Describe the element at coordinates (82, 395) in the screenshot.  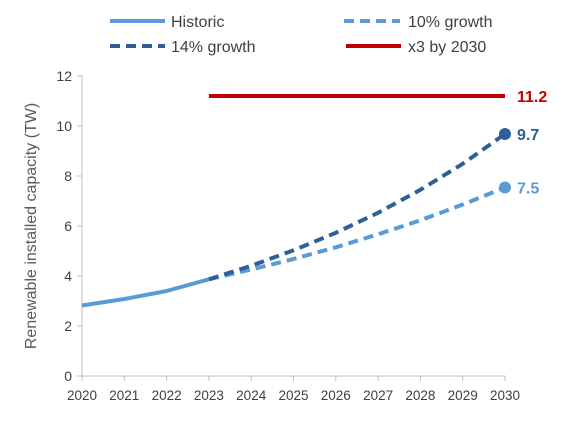
I see `x-tick-label: 2020` at that location.